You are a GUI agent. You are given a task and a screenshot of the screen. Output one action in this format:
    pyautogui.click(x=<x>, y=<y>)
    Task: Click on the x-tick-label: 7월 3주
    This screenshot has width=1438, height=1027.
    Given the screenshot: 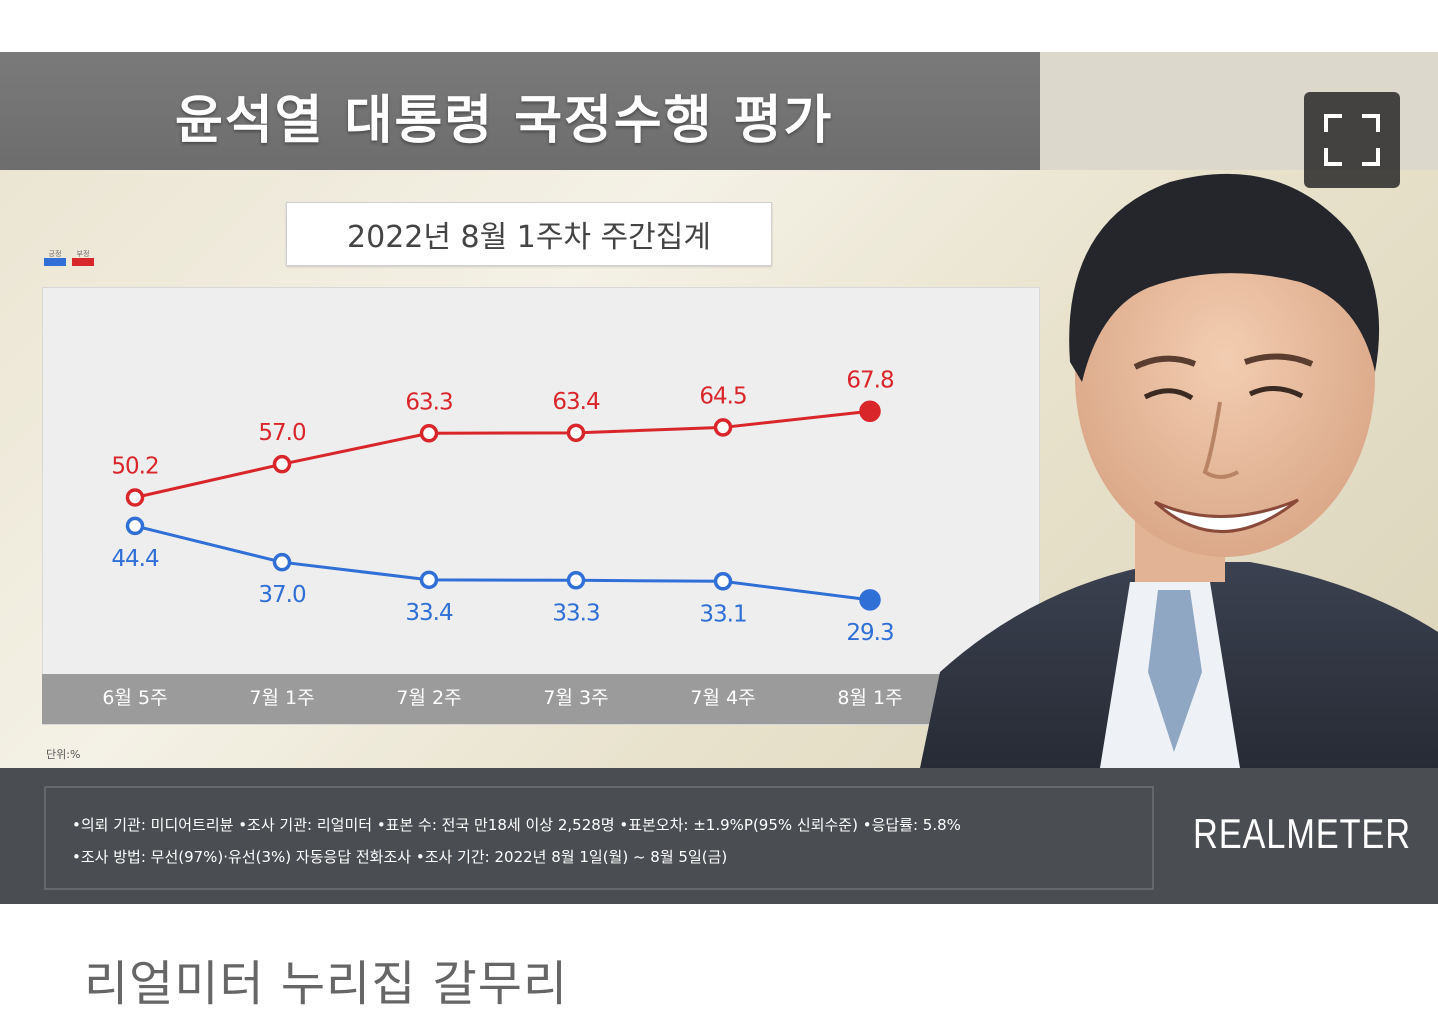 What is the action you would take?
    pyautogui.click(x=575, y=698)
    